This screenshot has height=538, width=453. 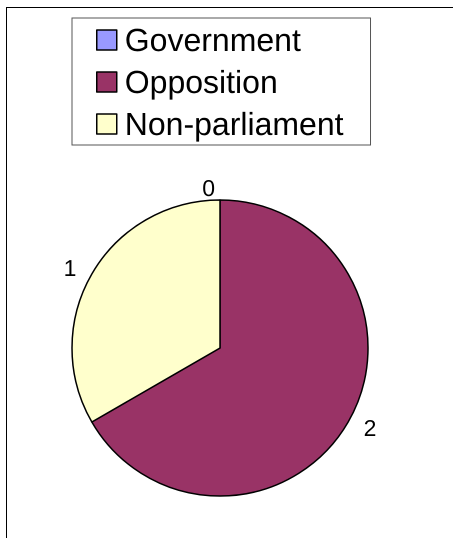 What do you see at coordinates (212, 40) in the screenshot?
I see `legend-label: Government` at bounding box center [212, 40].